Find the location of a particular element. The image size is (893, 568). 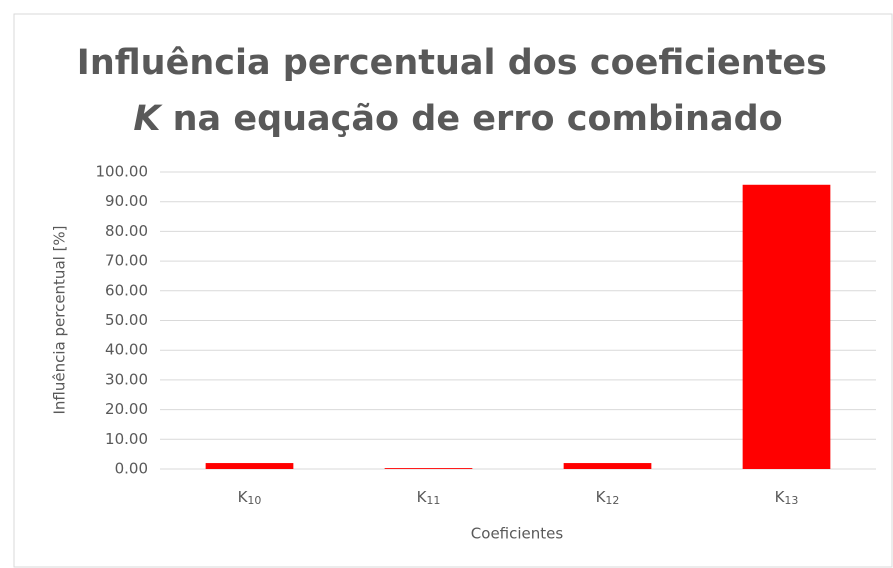

y-tick-label: 10.00 is located at coordinates (126, 439).